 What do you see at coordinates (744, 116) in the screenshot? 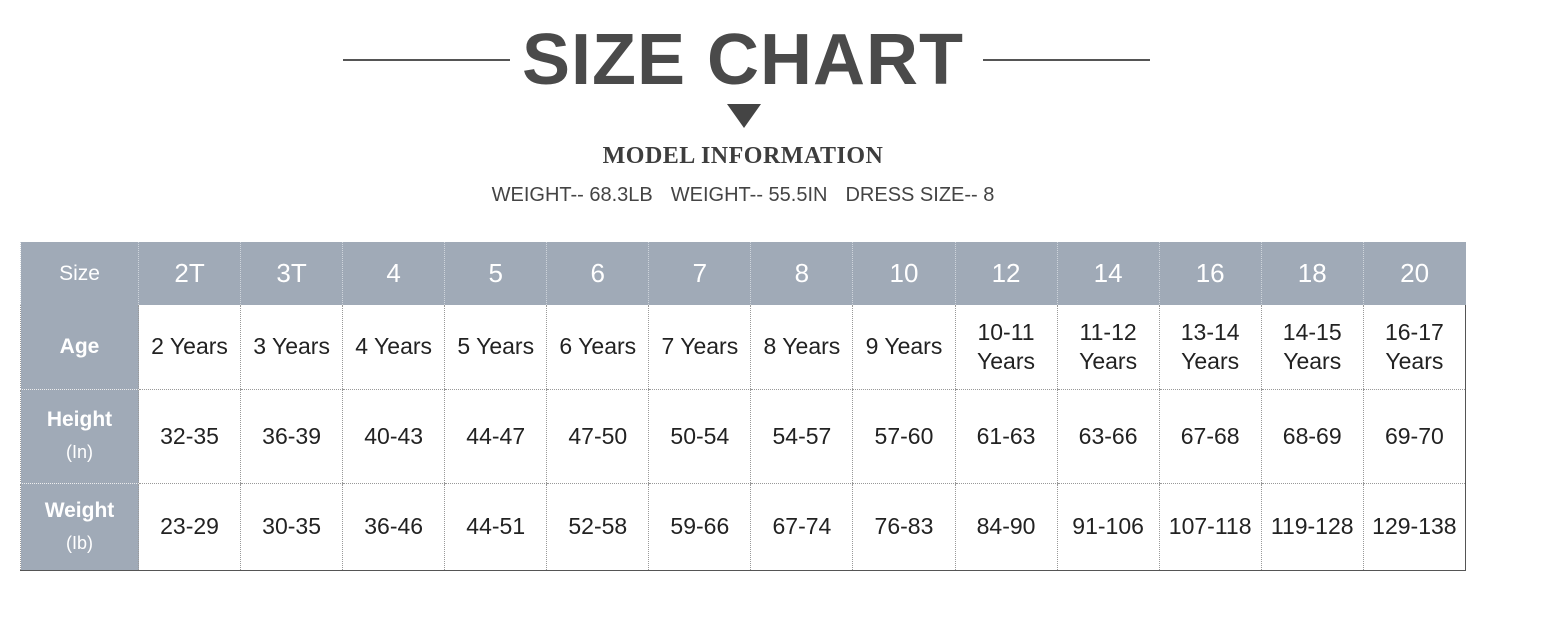
I see `arrow` at bounding box center [744, 116].